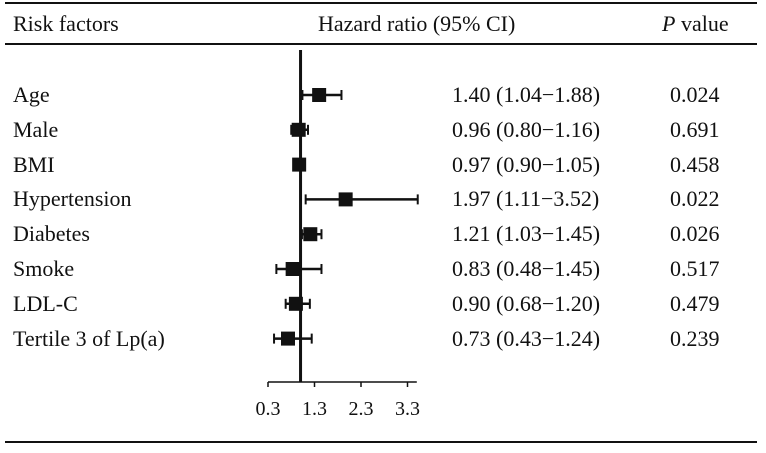  Describe the element at coordinates (669, 23) in the screenshot. I see `header-p-letter: P` at that location.